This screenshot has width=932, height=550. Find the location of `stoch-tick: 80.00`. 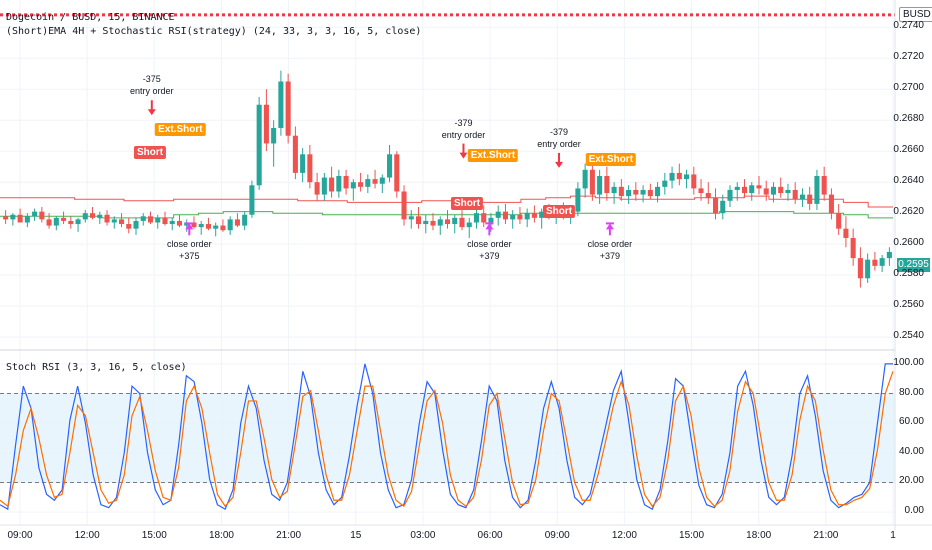

stoch-tick: 80.00 is located at coordinates (911, 392).